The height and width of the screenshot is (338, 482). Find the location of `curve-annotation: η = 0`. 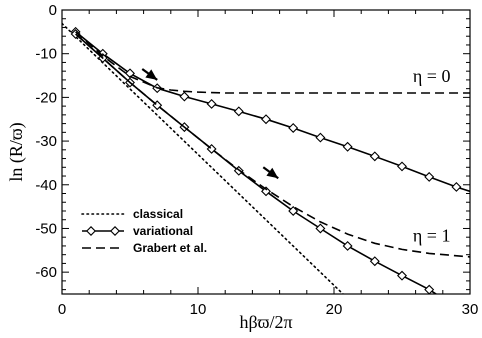

curve-annotation: η = 0 is located at coordinates (432, 76).